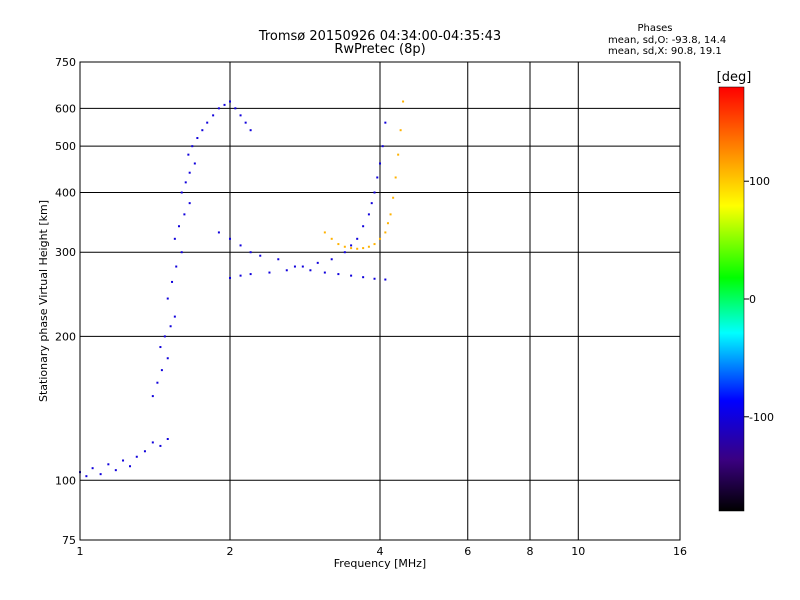  I want to click on x-tick-label: 8, so click(530, 551).